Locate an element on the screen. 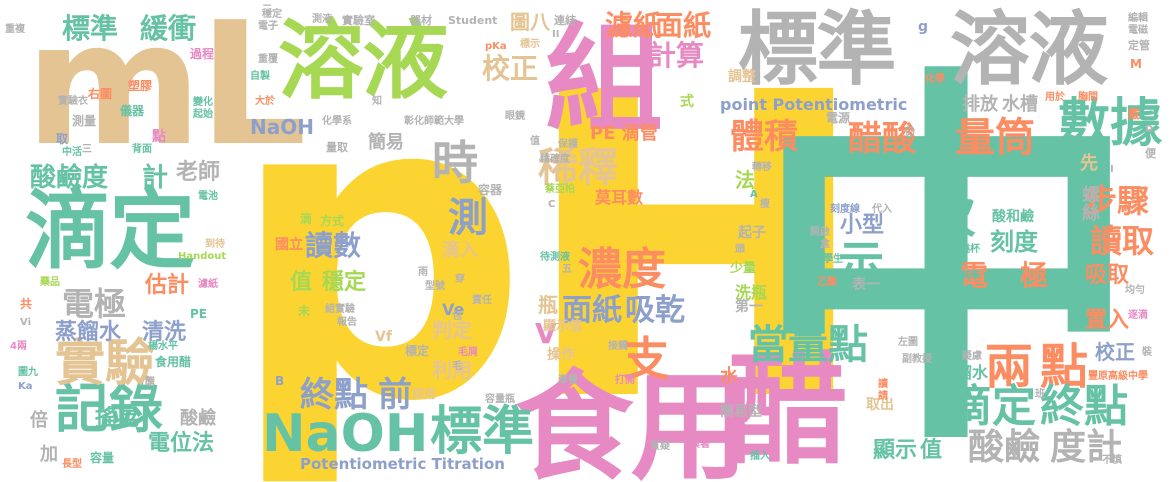  cloud-word: 緩衝 is located at coordinates (168, 28).